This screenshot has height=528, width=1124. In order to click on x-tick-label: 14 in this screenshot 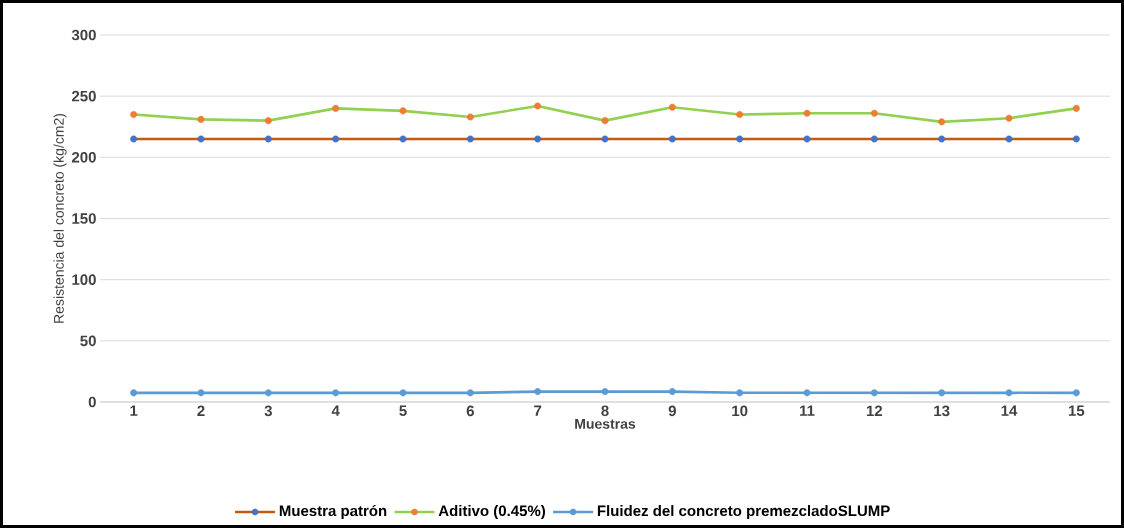, I will do `click(1009, 410)`.